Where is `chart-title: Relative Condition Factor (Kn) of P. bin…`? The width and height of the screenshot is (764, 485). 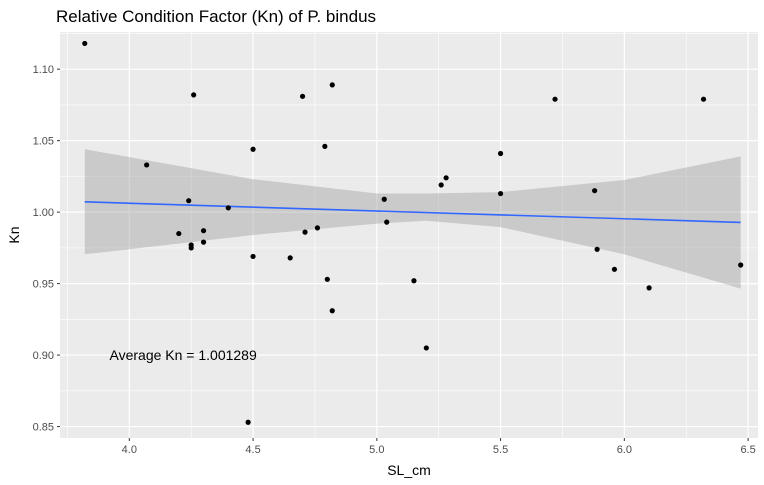 chart-title: Relative Condition Factor (Kn) of P. bin… is located at coordinates (216, 16).